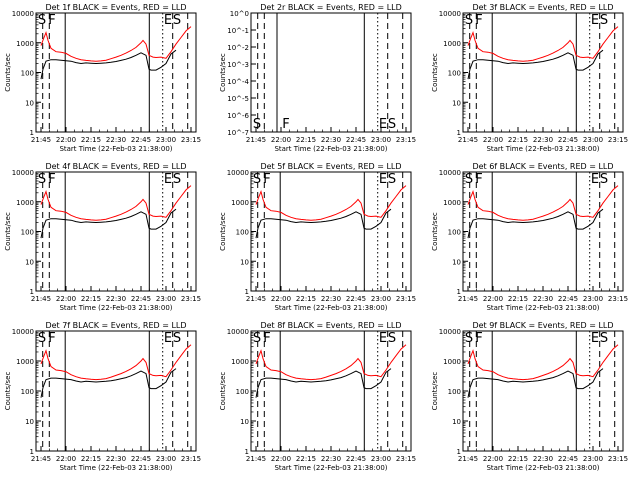 Image resolution: width=640 pixels, height=480 pixels. Describe the element at coordinates (115, 149) in the screenshot. I see `panel-1-xlabel: Start Time (22-Feb-03 21:38:00)` at that location.